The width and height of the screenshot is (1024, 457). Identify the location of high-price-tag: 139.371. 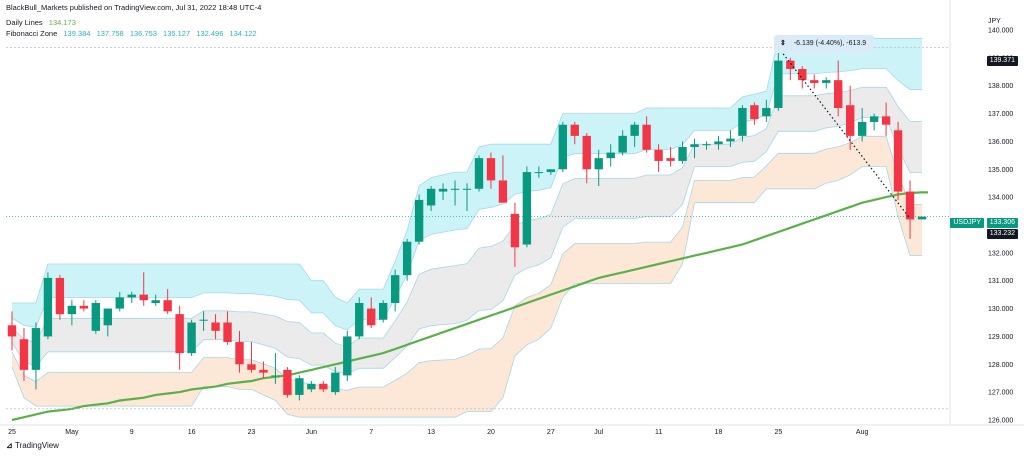
(1002, 61).